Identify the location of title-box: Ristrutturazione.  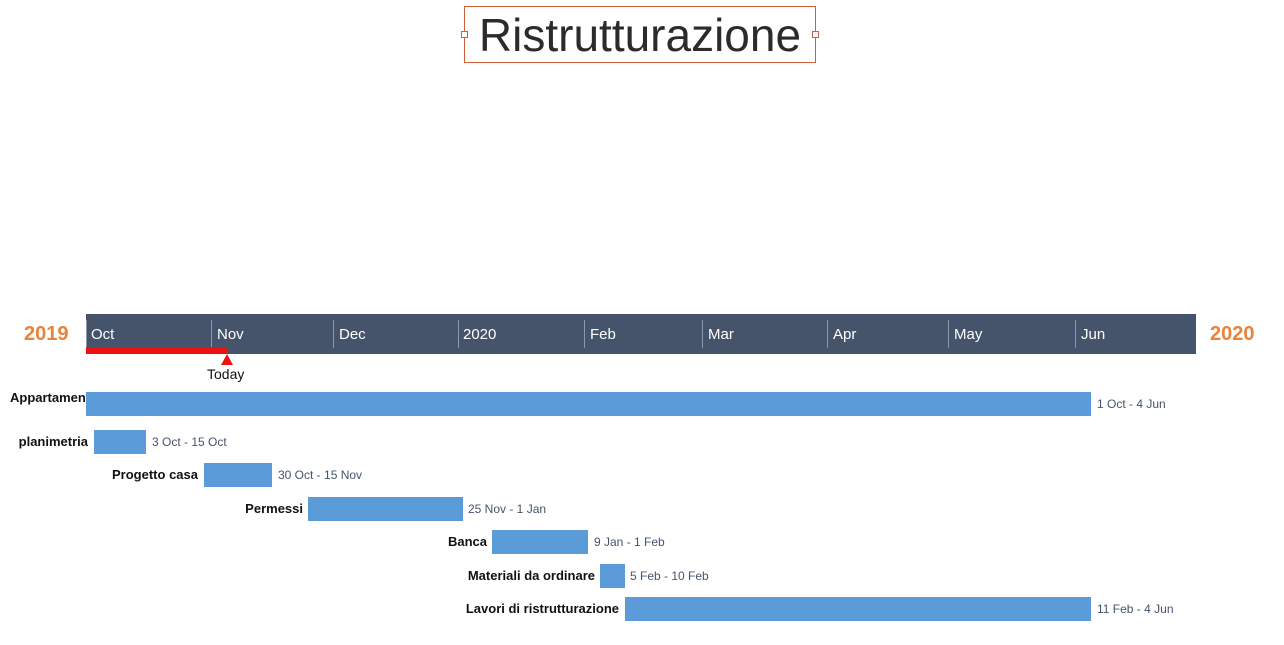
(640, 34).